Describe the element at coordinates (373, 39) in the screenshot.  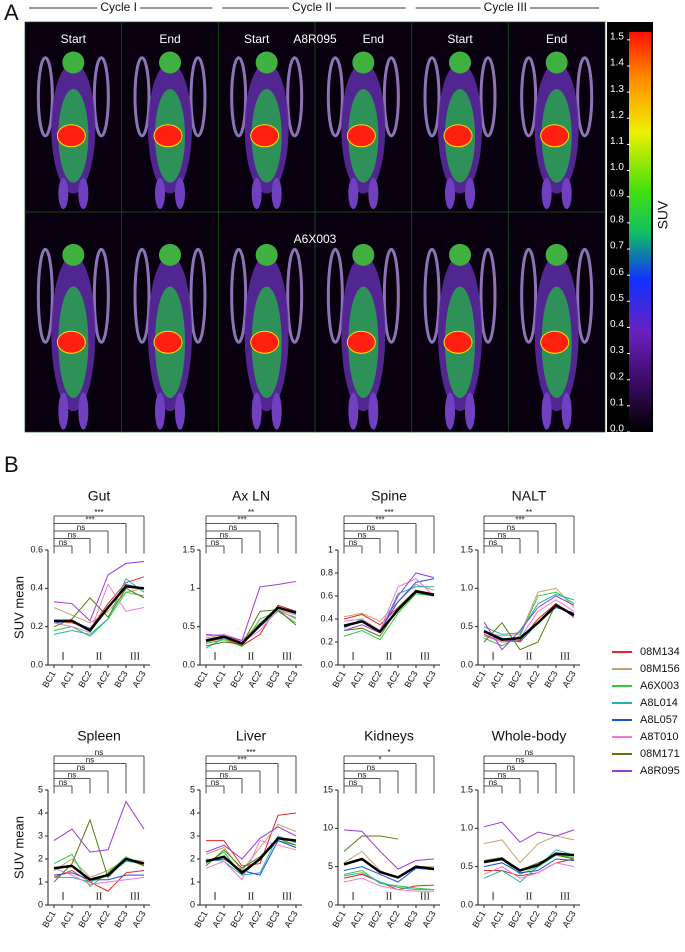
I see `column-label: End` at that location.